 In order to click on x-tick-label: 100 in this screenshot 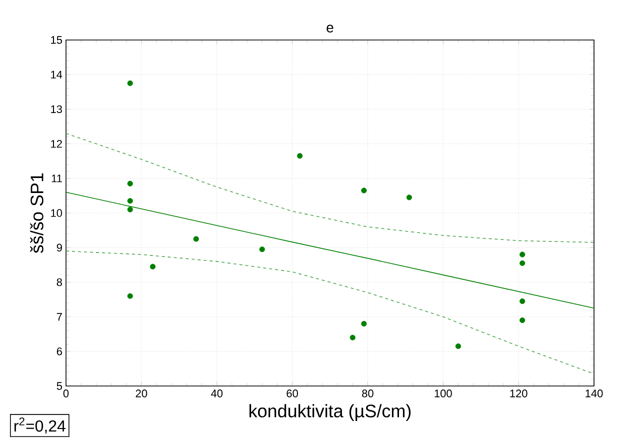, I will do `click(443, 394)`.